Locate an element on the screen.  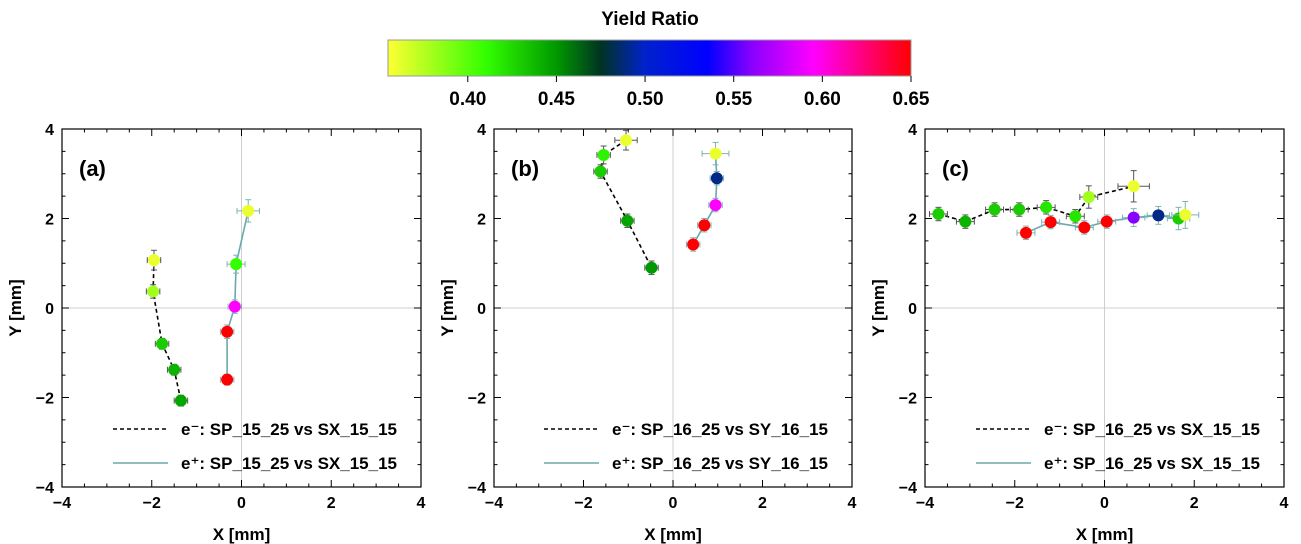
legend-label: e⁺: SP_16_25 vs SX_15_15 is located at coordinates (1152, 463).